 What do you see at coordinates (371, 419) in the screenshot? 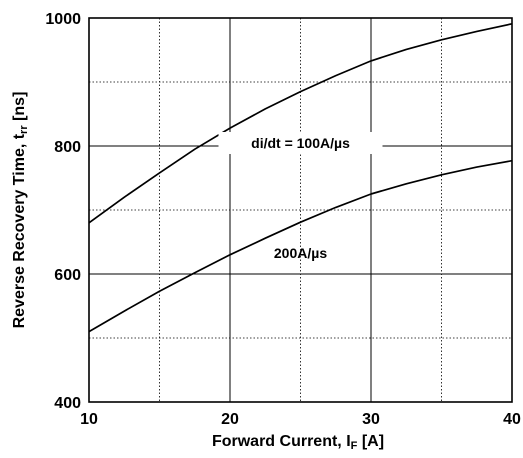
I see `x-tick-label: 30` at bounding box center [371, 419].